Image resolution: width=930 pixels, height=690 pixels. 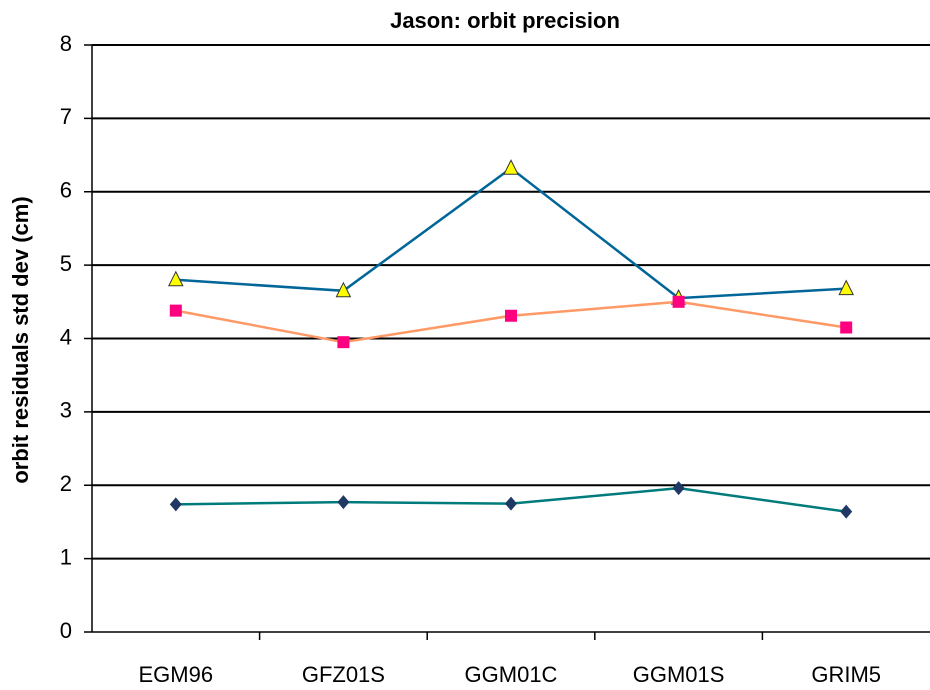 I want to click on chart-title: Jason: orbit precision, so click(x=505, y=20).